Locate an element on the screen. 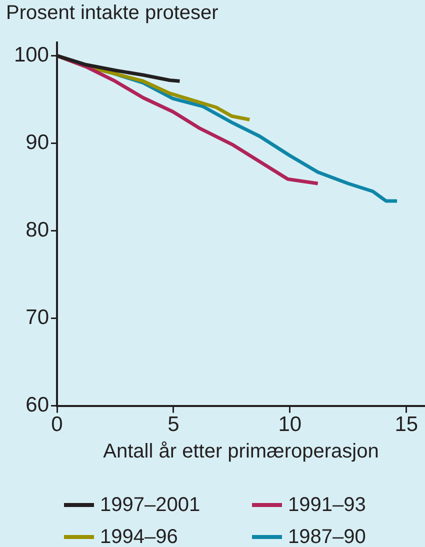 The width and height of the screenshot is (425, 547). legend-label: 1991–93 is located at coordinates (327, 505).